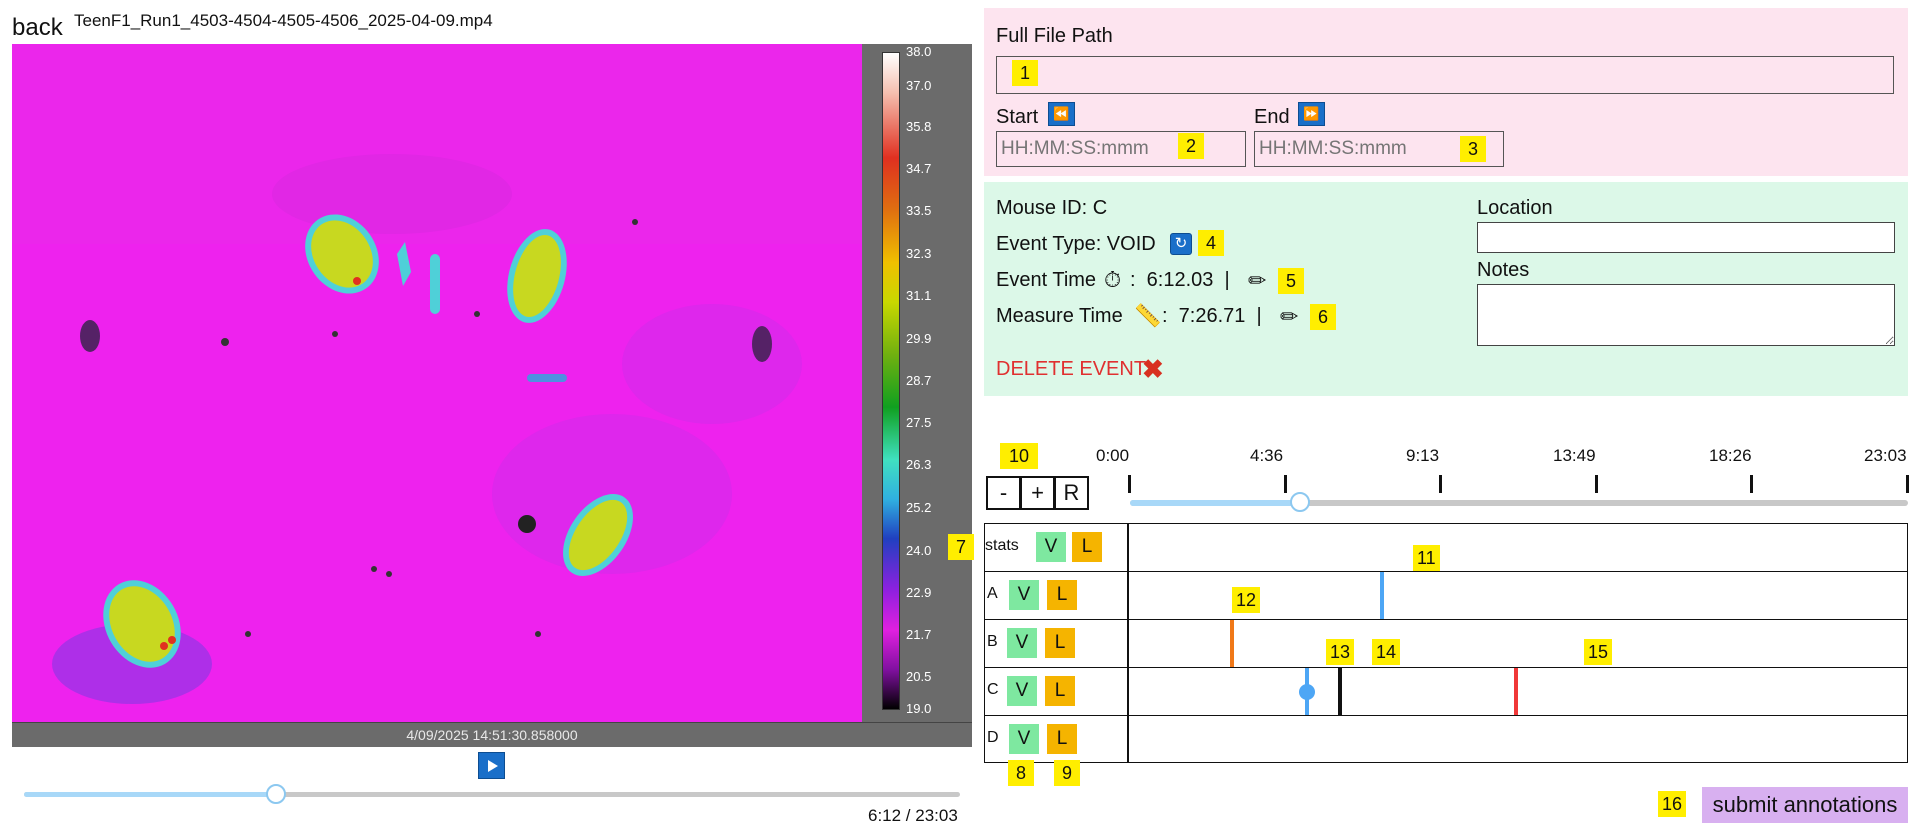 The image size is (1920, 833). What do you see at coordinates (919, 85) in the screenshot?
I see `colorbar-label: 37.0` at bounding box center [919, 85].